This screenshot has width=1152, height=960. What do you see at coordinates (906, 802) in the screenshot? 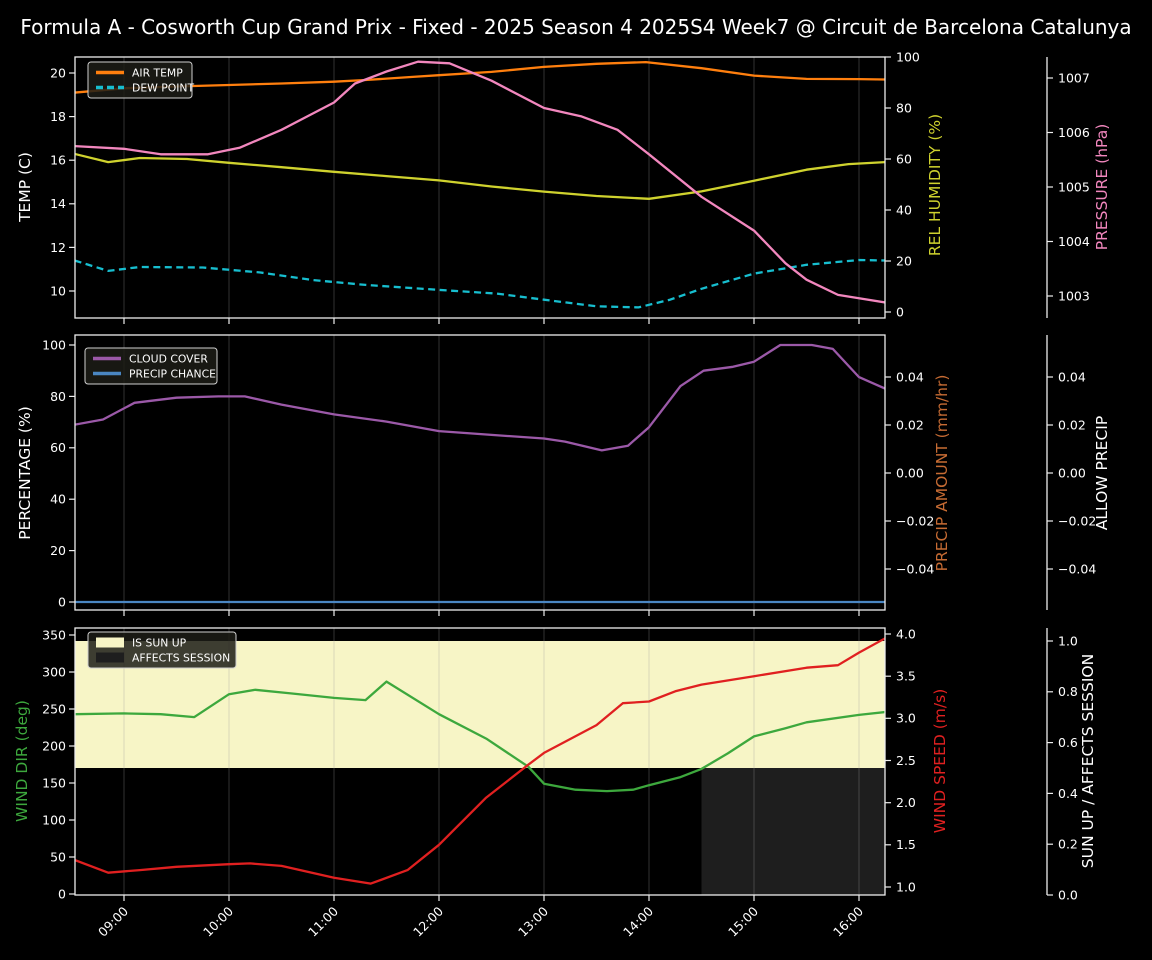
I see `y-tick-label: 2.0` at bounding box center [906, 802].